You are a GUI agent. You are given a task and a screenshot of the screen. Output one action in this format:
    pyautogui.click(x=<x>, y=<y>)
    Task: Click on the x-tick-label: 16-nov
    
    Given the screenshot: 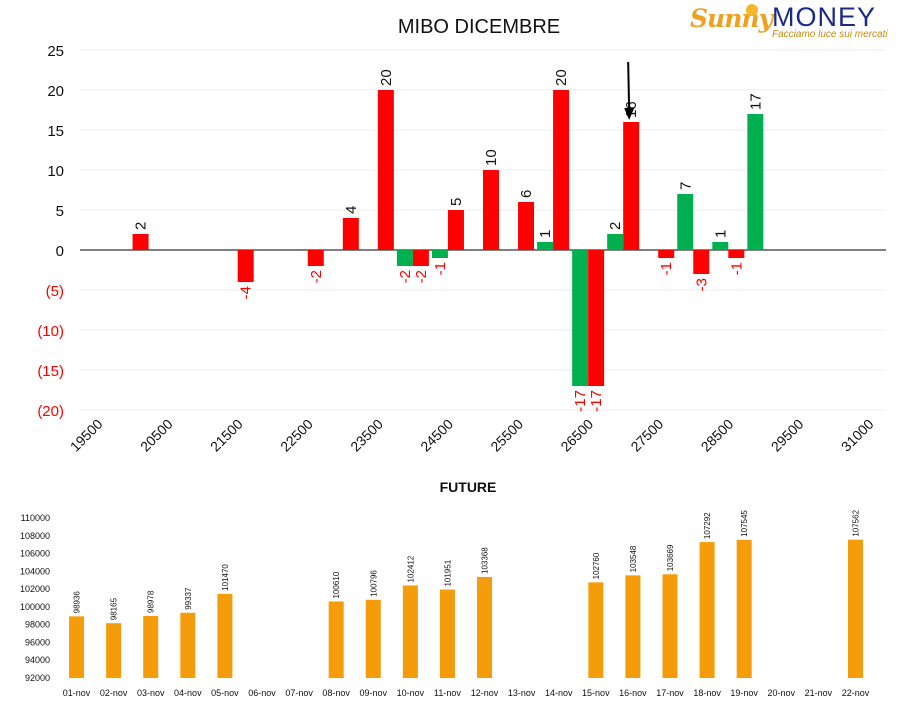 What is the action you would take?
    pyautogui.click(x=633, y=693)
    